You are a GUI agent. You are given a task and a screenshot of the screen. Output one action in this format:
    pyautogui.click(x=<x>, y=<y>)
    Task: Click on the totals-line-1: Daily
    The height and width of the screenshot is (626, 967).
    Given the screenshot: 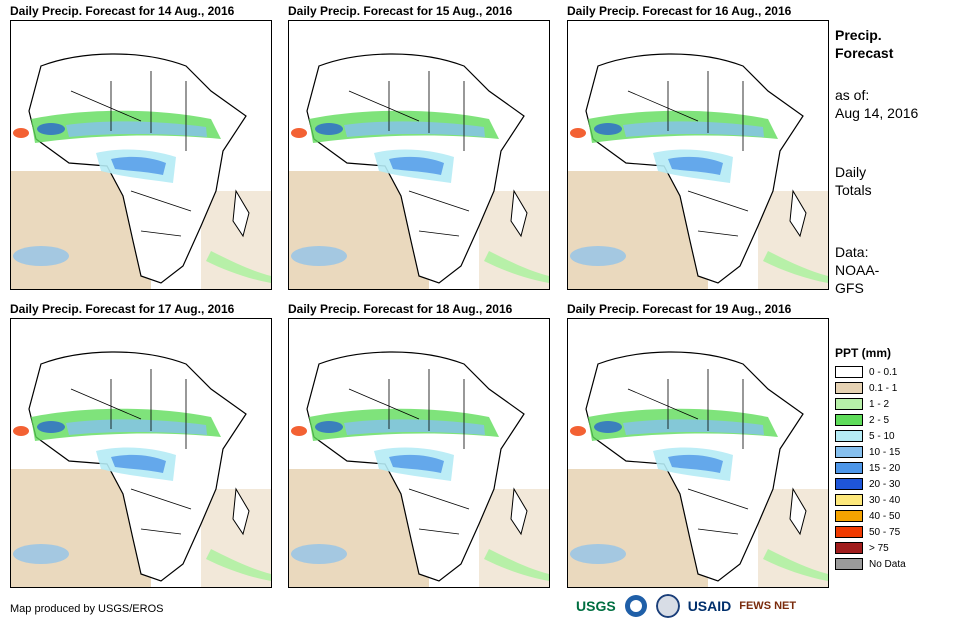 What is the action you would take?
    pyautogui.click(x=851, y=172)
    